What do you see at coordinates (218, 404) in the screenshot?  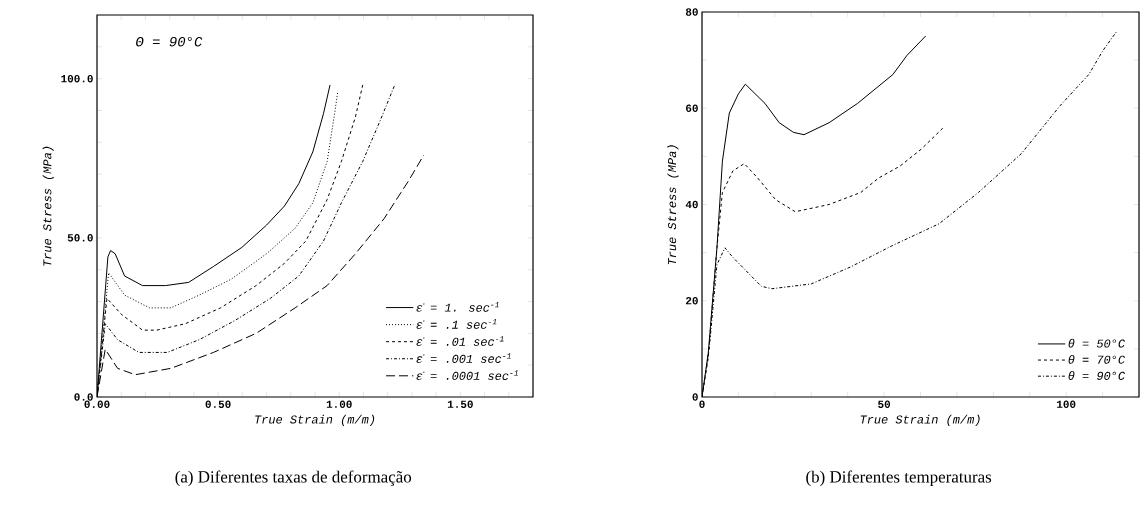 I see `x-tick-label: 0.50` at bounding box center [218, 404].